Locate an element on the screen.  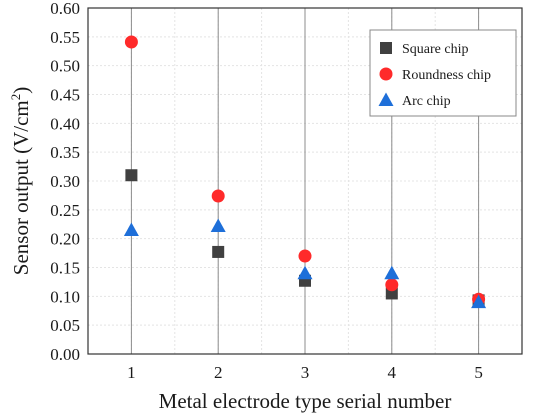
y-axis-title-main: Sensor output (V/cm is located at coordinates (21, 187).